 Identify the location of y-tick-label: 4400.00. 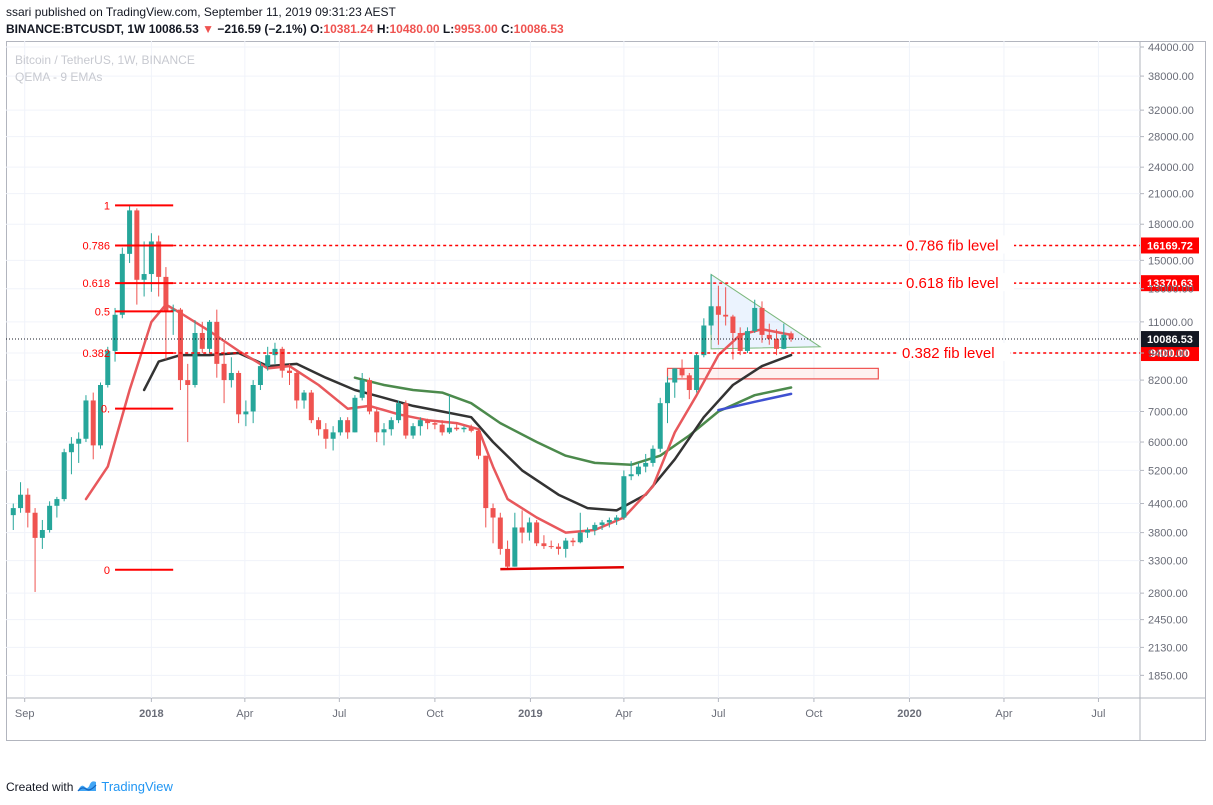
(1168, 505).